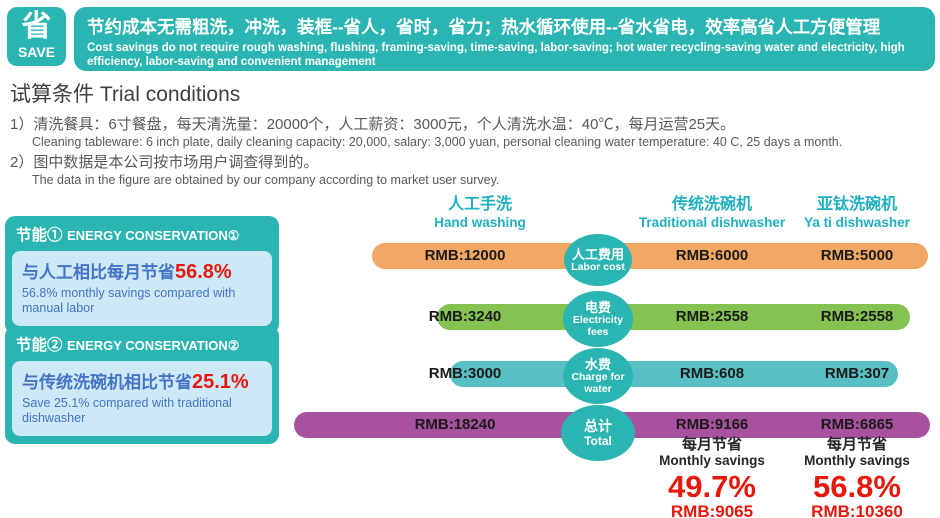  Describe the element at coordinates (711, 444) in the screenshot. I see `savings-traditional-label-cn: 每月节省` at that location.